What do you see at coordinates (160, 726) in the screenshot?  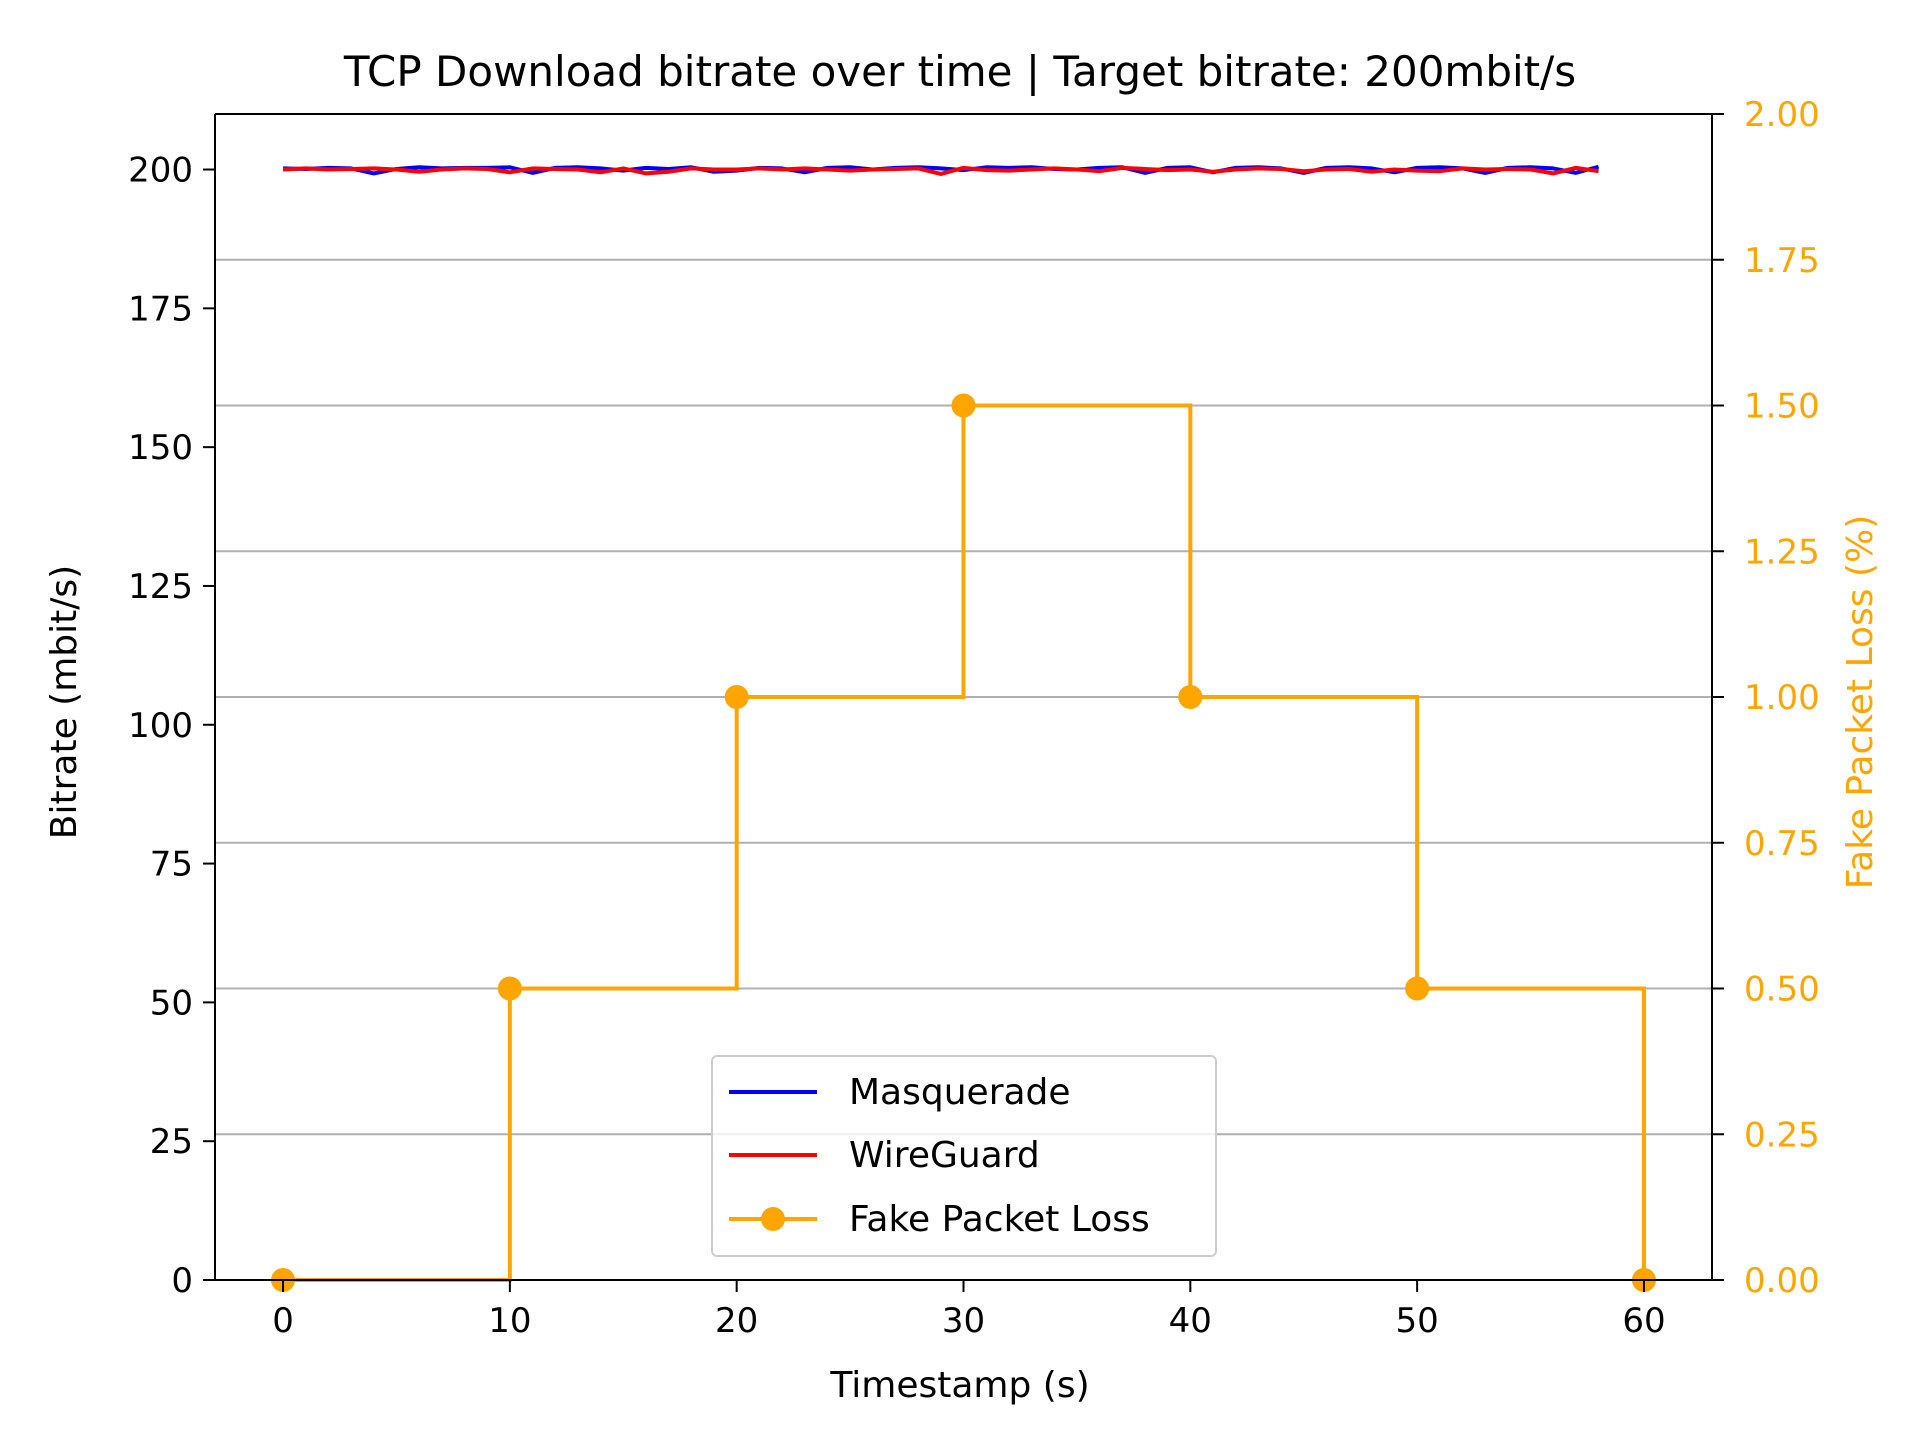 I see `y-tick-label: 100` at bounding box center [160, 726].